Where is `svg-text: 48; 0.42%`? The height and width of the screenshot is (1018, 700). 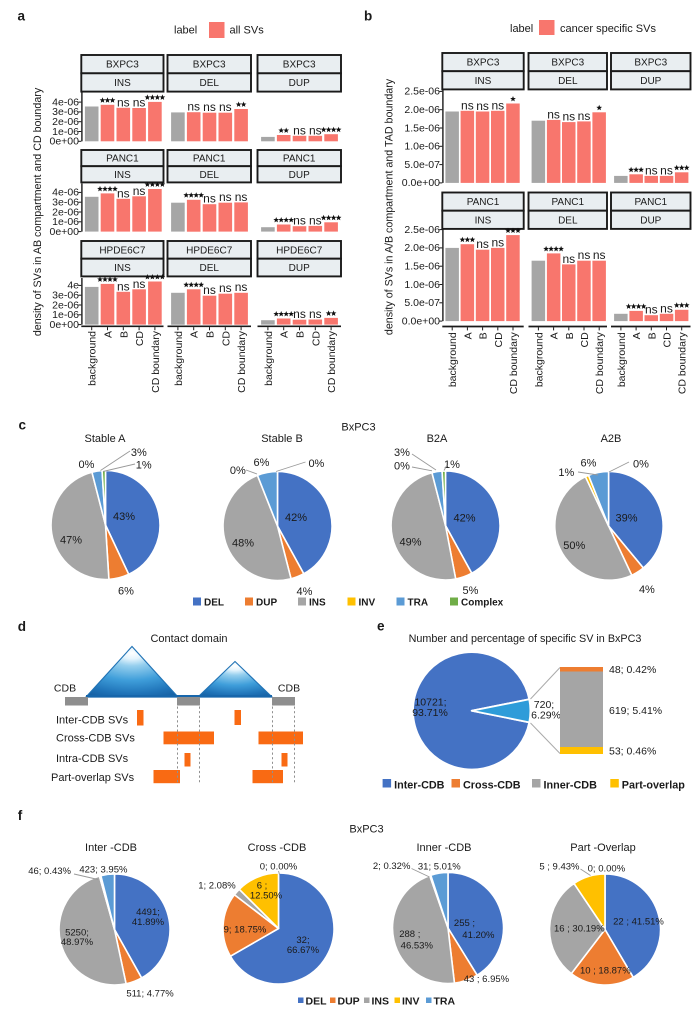
svg-text: 48; 0.42% is located at coordinates (632, 670).